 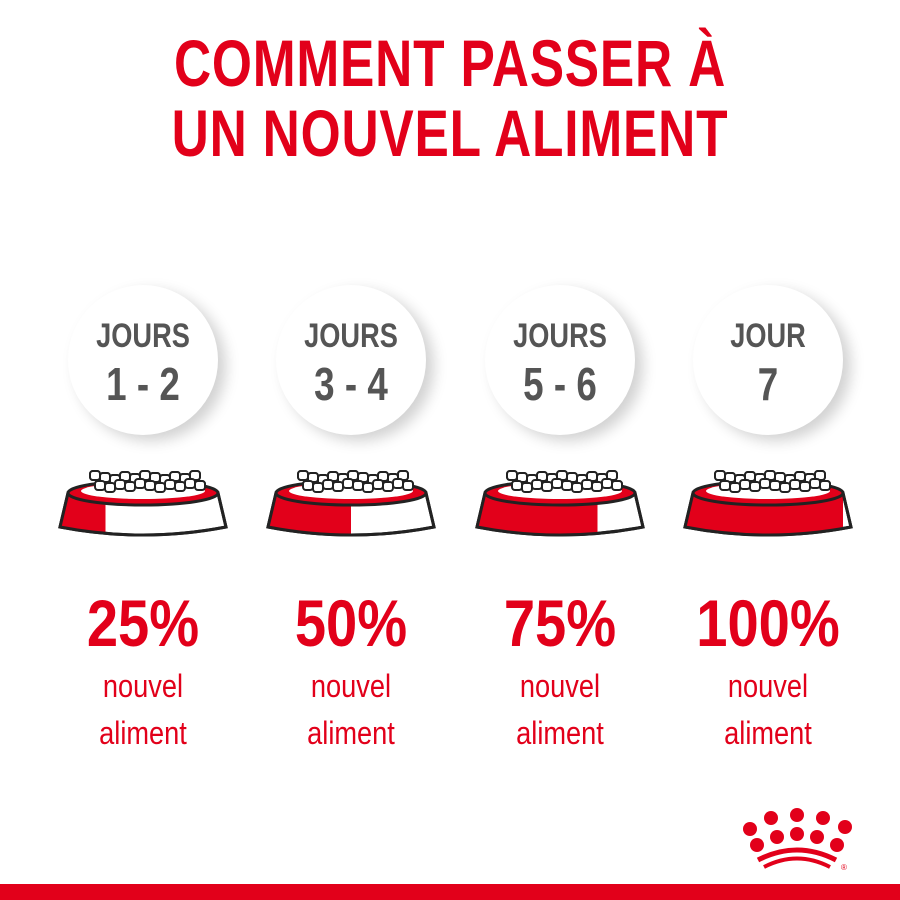 What do you see at coordinates (797, 840) in the screenshot?
I see `crown-logo-icon: ®` at bounding box center [797, 840].